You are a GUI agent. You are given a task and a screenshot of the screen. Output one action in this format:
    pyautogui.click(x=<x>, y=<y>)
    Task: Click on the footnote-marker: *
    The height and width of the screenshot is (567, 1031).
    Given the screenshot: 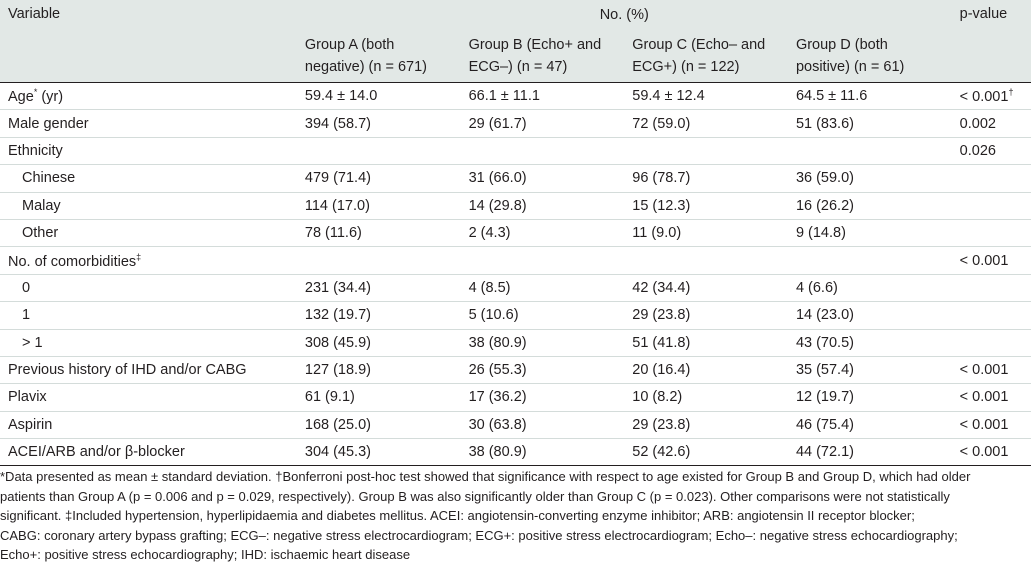 What is the action you would take?
    pyautogui.click(x=35, y=92)
    